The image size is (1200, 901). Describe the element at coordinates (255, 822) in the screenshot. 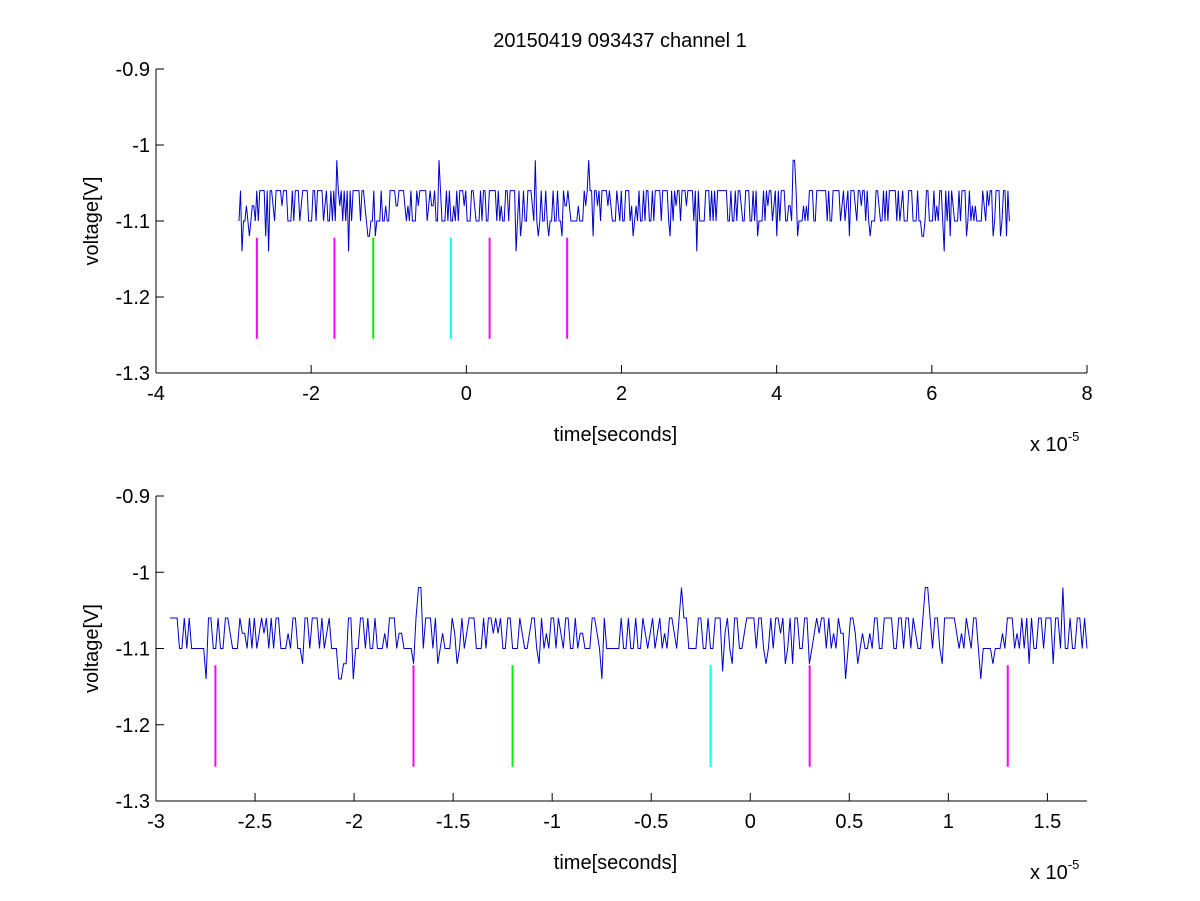

I see `x-tick-label: -2.5` at that location.